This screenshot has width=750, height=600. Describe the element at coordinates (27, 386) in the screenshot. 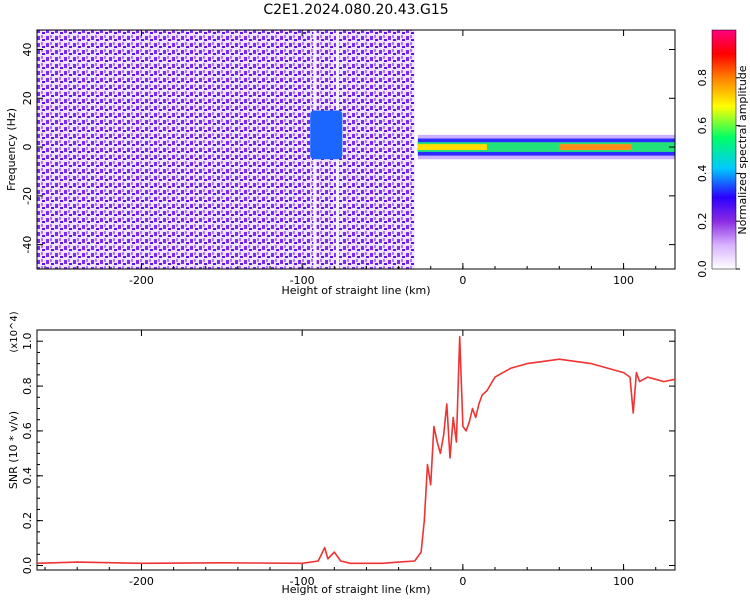

I see `snr-ytick-label: 0.8` at that location.